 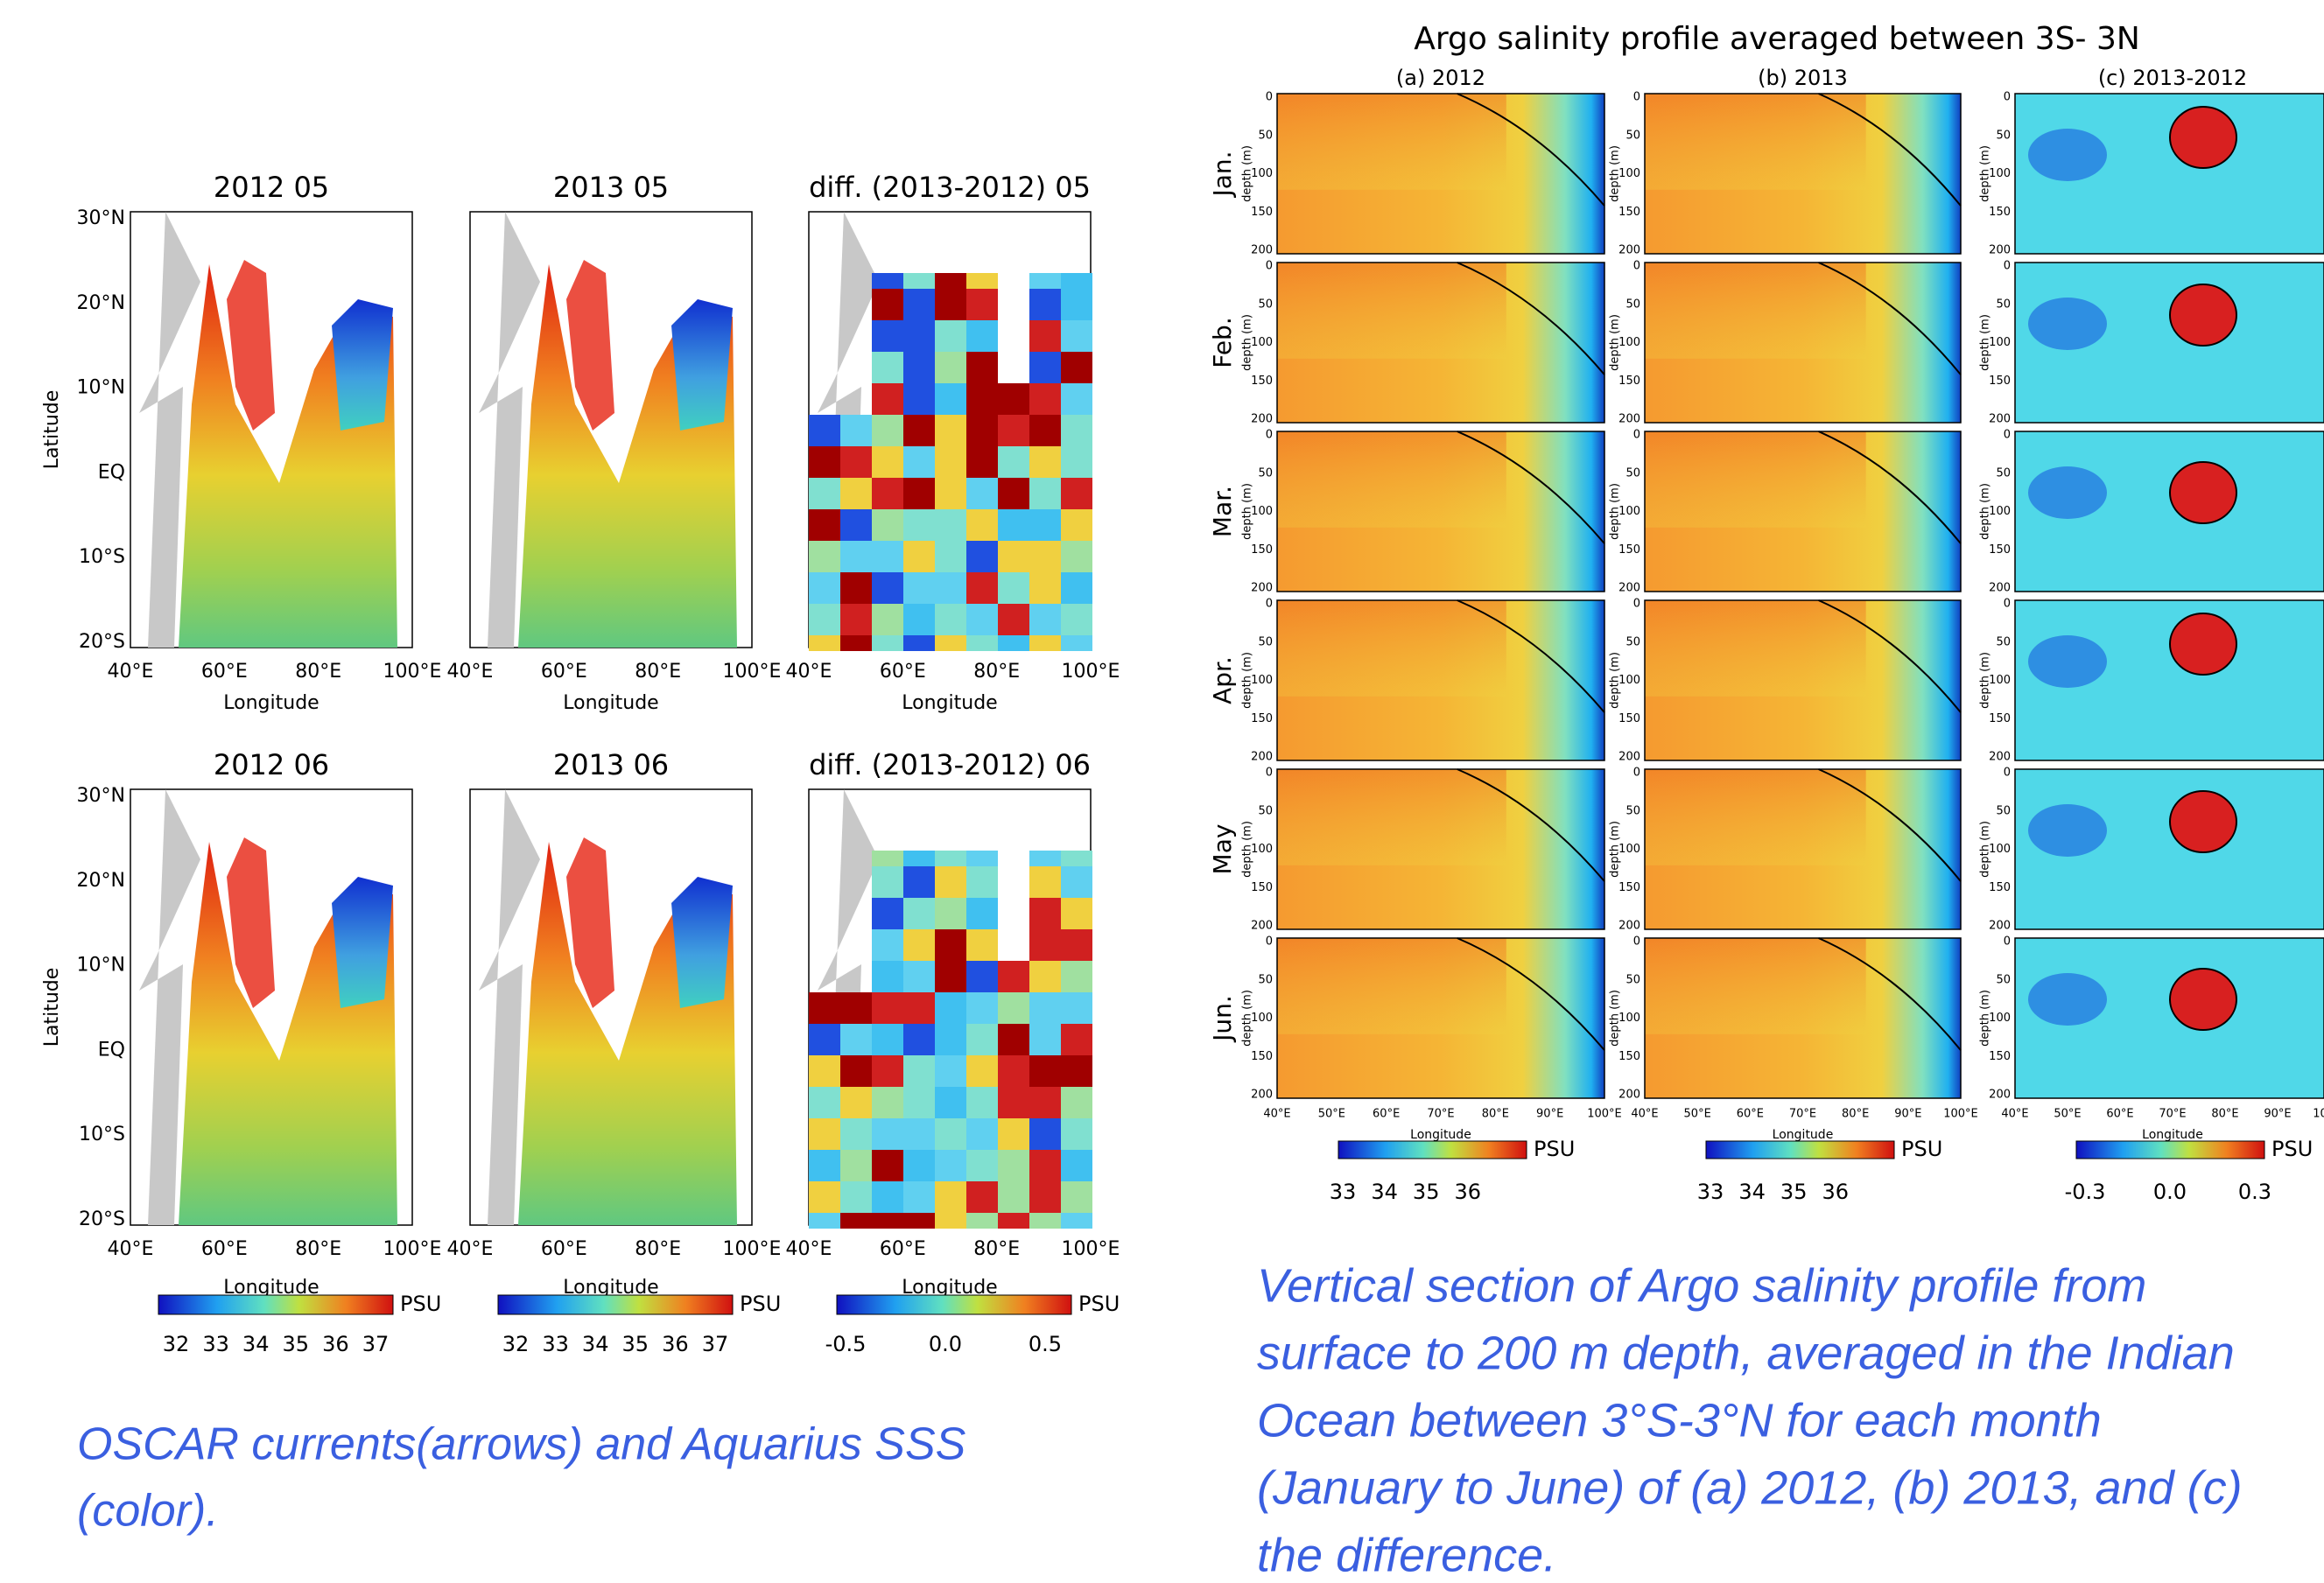 I want to click on y-axis-label: depth (m), so click(x=1986, y=849).